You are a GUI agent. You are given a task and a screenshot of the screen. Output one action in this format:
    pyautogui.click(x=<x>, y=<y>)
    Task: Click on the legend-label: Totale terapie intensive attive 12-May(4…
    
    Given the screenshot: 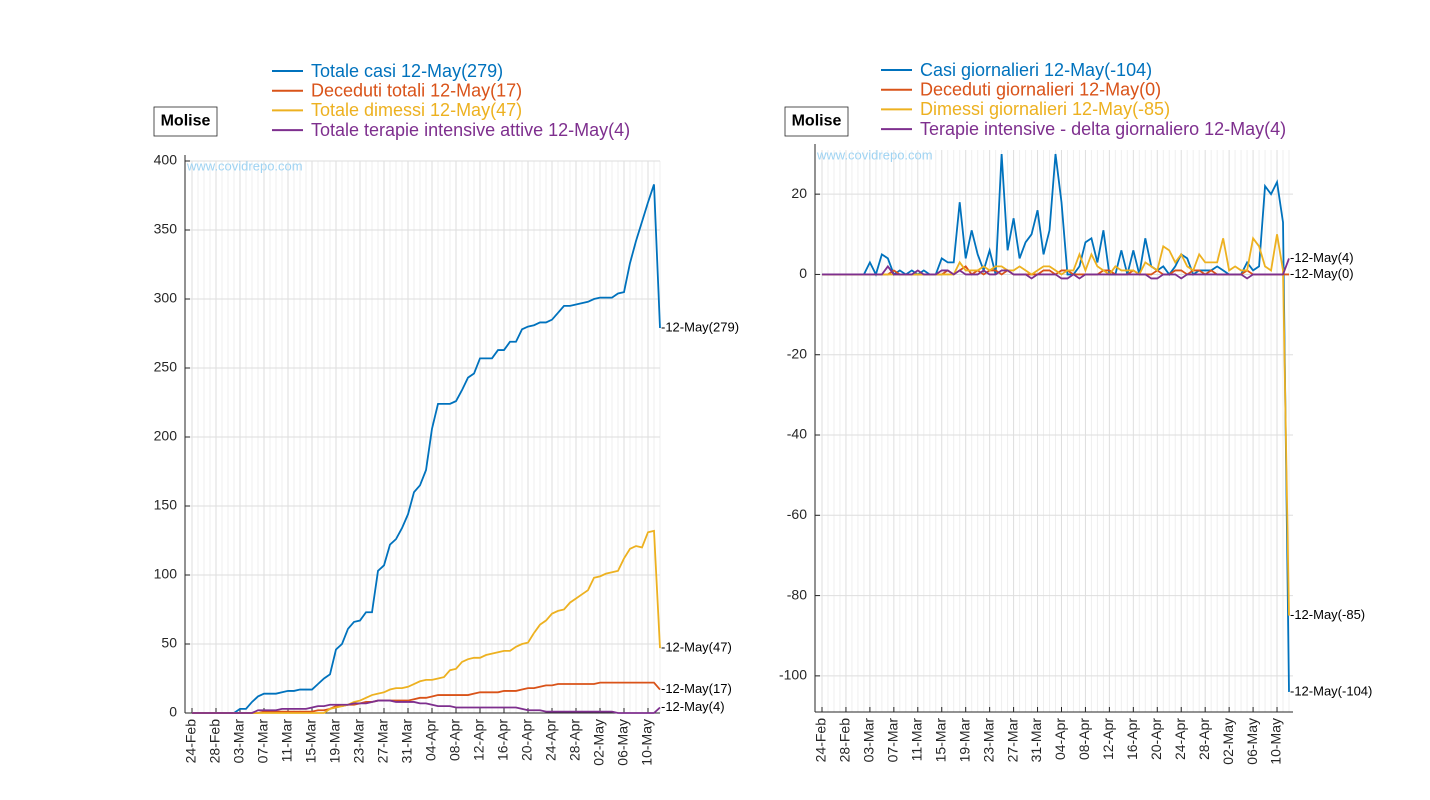 What is the action you would take?
    pyautogui.click(x=470, y=130)
    